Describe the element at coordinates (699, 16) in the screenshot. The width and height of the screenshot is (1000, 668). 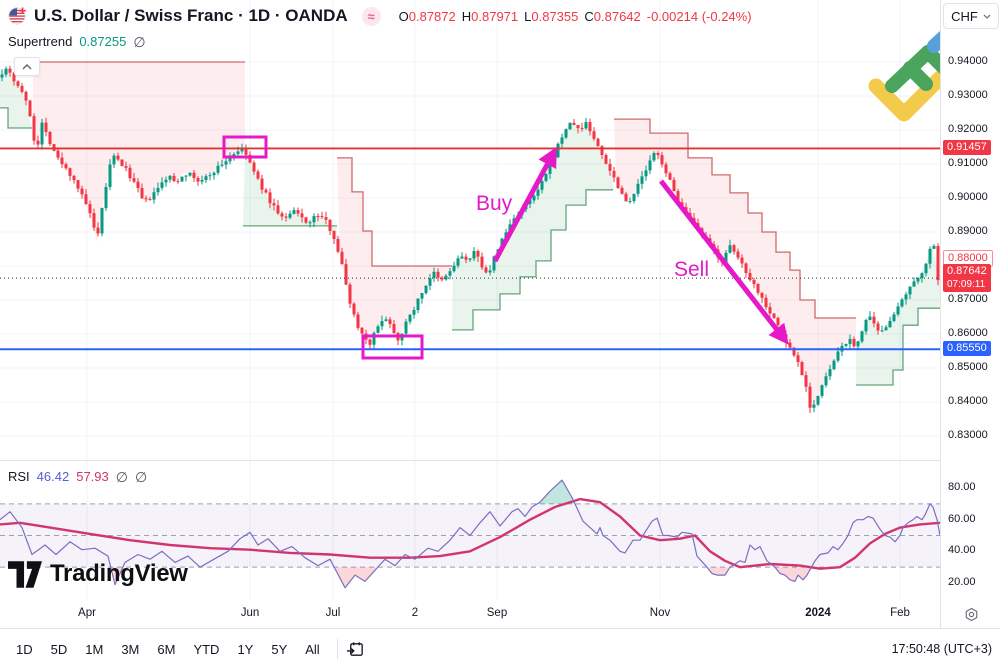
I see `change-value: -0.00214 (-0.24%)` at that location.